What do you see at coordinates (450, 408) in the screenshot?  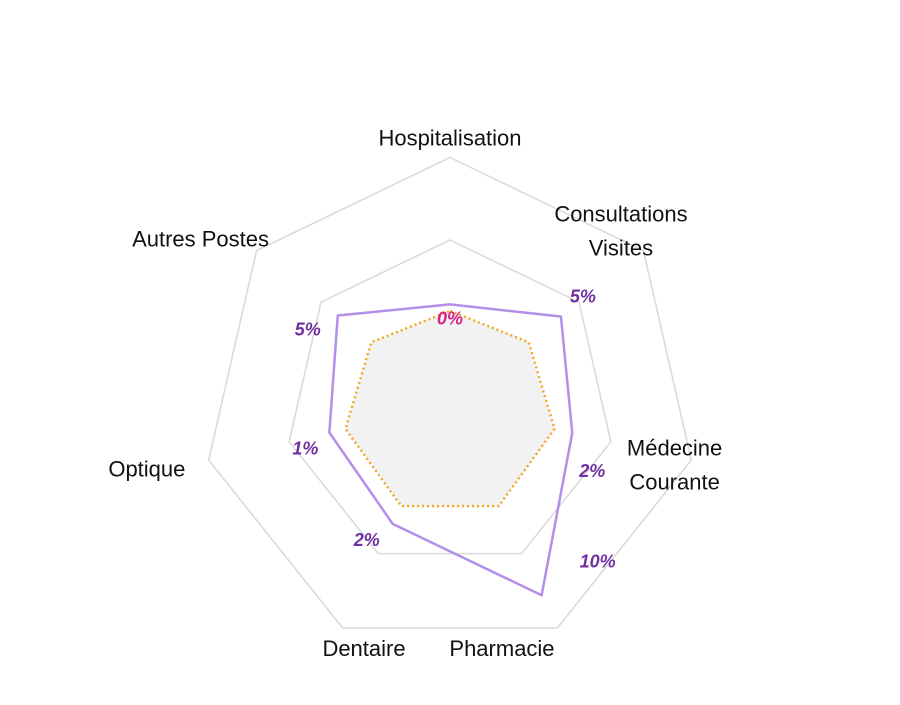 I see `reference-series-line` at bounding box center [450, 408].